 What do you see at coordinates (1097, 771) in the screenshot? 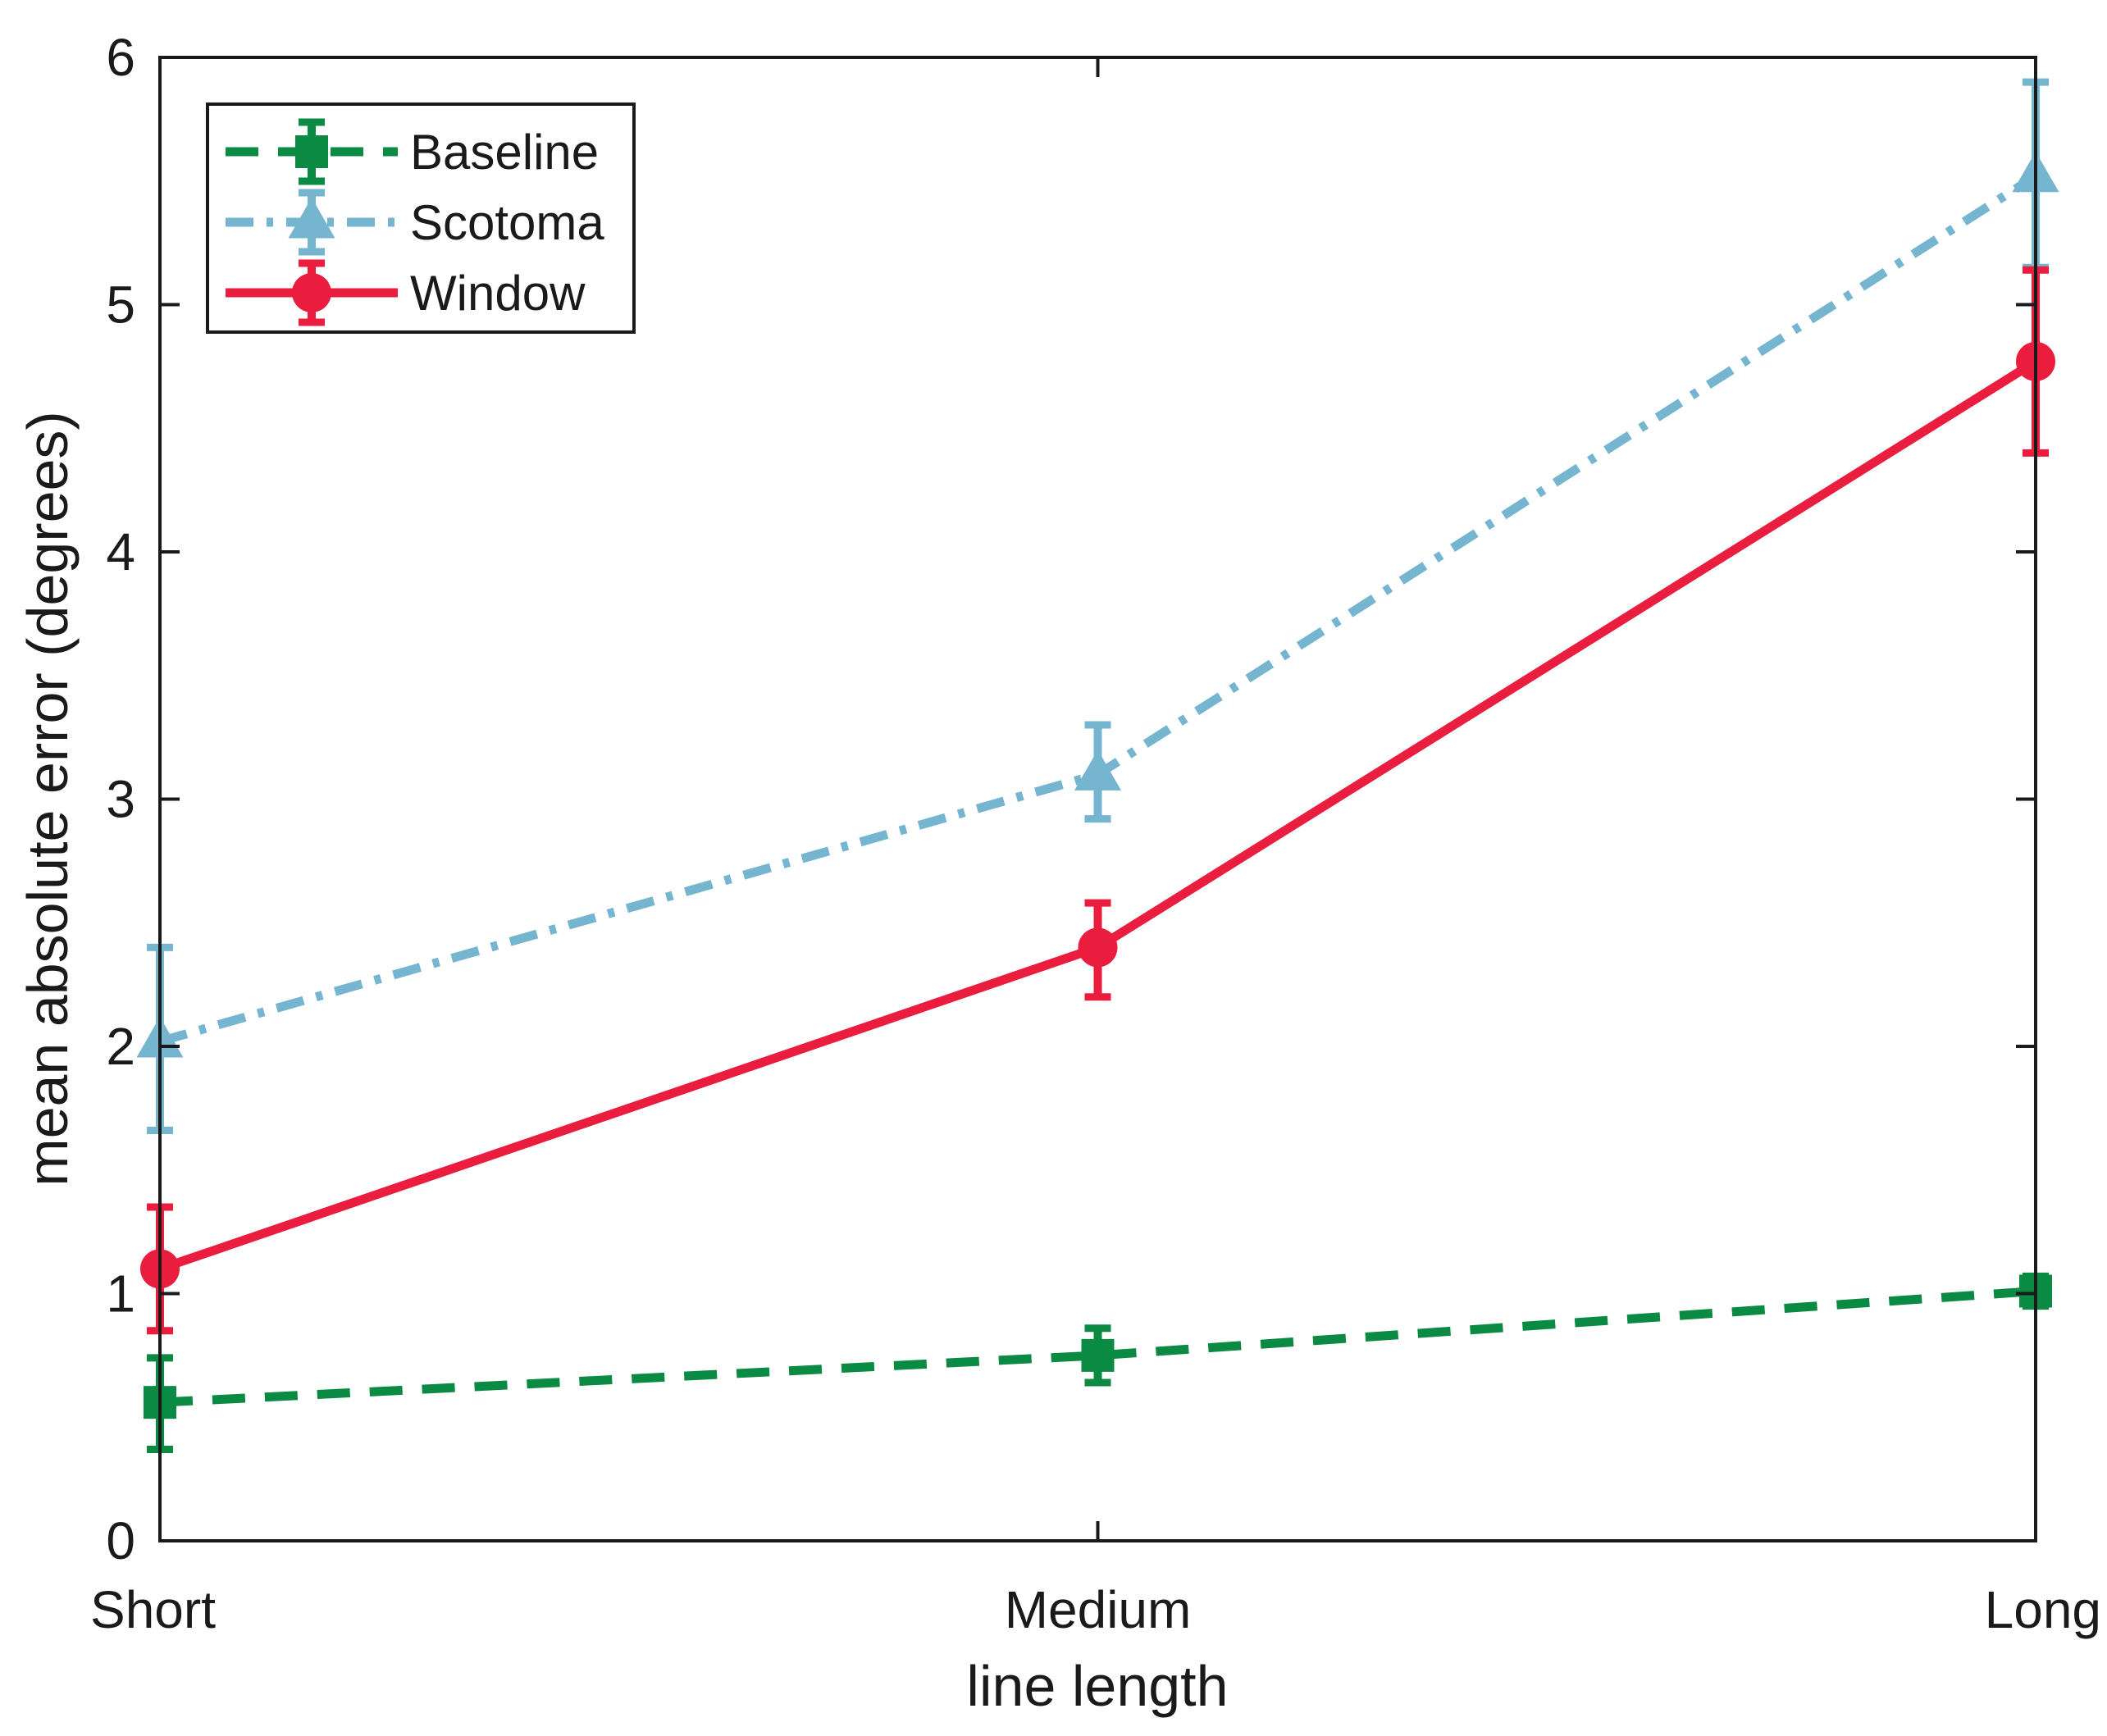
I see `data-point-scotoma` at bounding box center [1097, 771].